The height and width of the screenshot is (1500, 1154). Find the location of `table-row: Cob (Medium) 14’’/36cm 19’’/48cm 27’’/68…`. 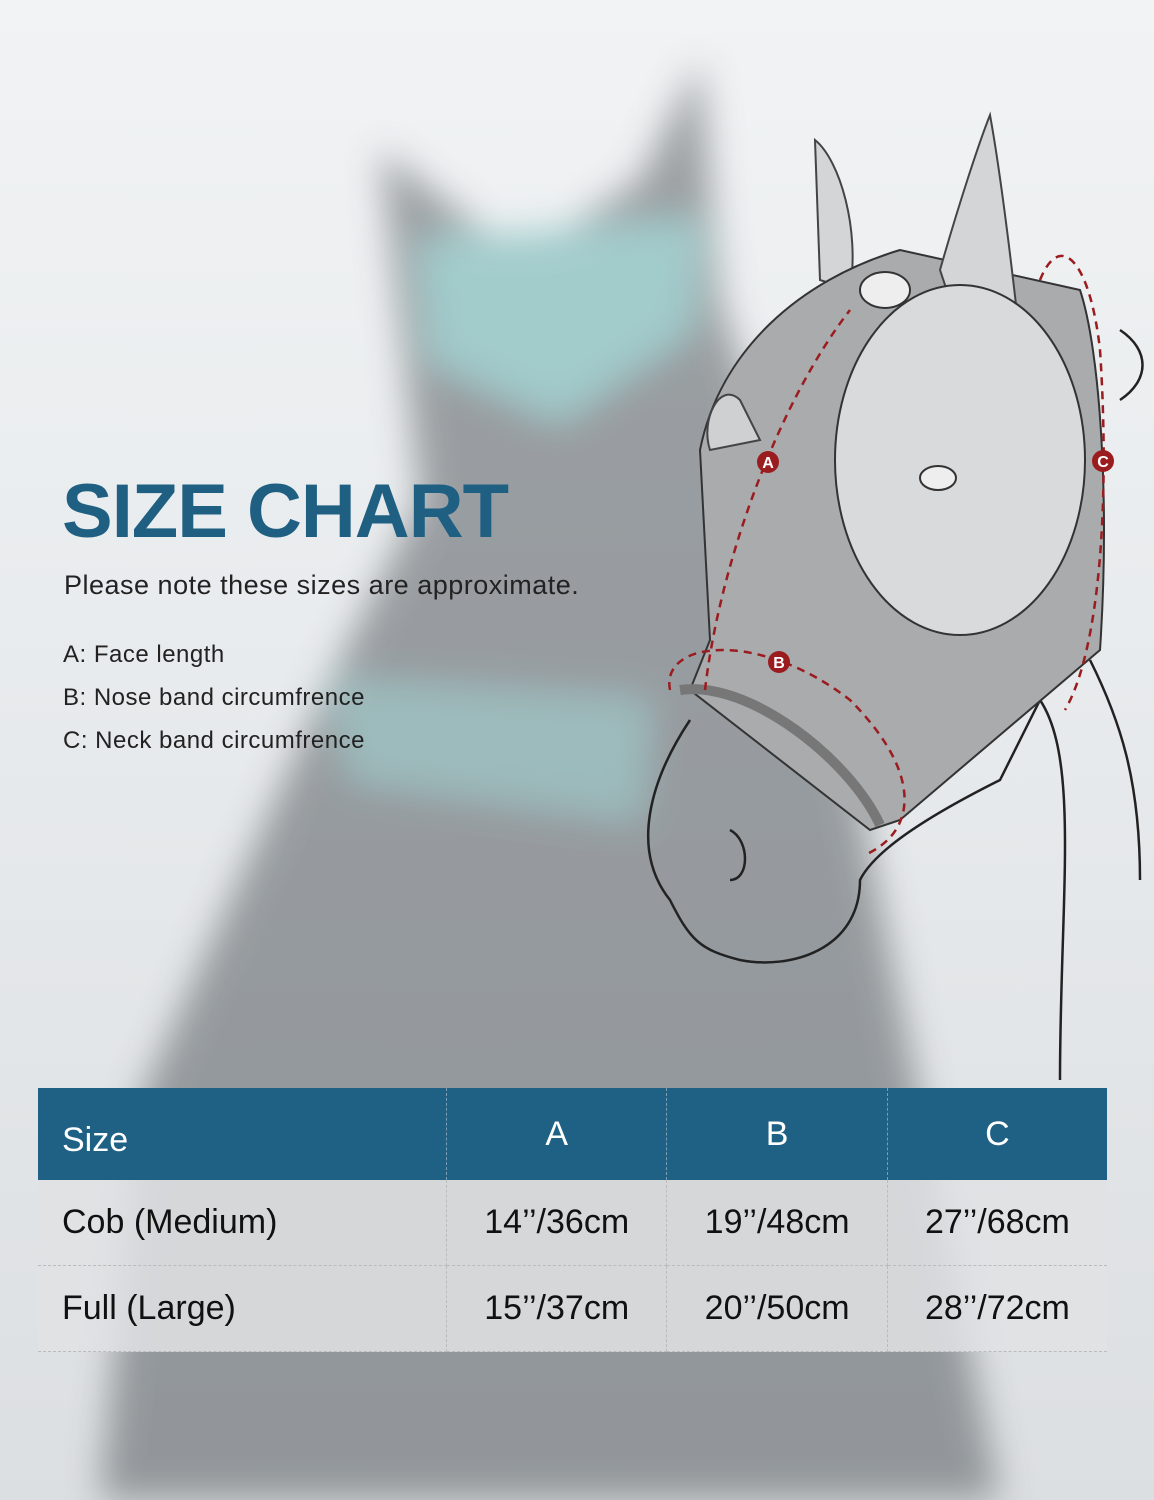

table-row: Cob (Medium) 14’’/36cm 19’’/48cm 27’’/68… is located at coordinates (572, 1223).